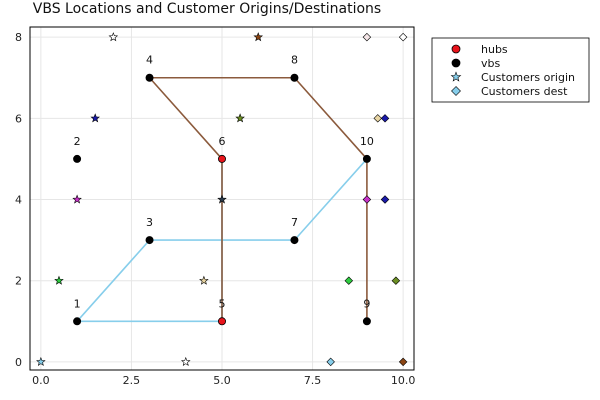 This screenshot has height=400, width=600. Describe the element at coordinates (294, 60) in the screenshot. I see `node-label: 8` at that location.